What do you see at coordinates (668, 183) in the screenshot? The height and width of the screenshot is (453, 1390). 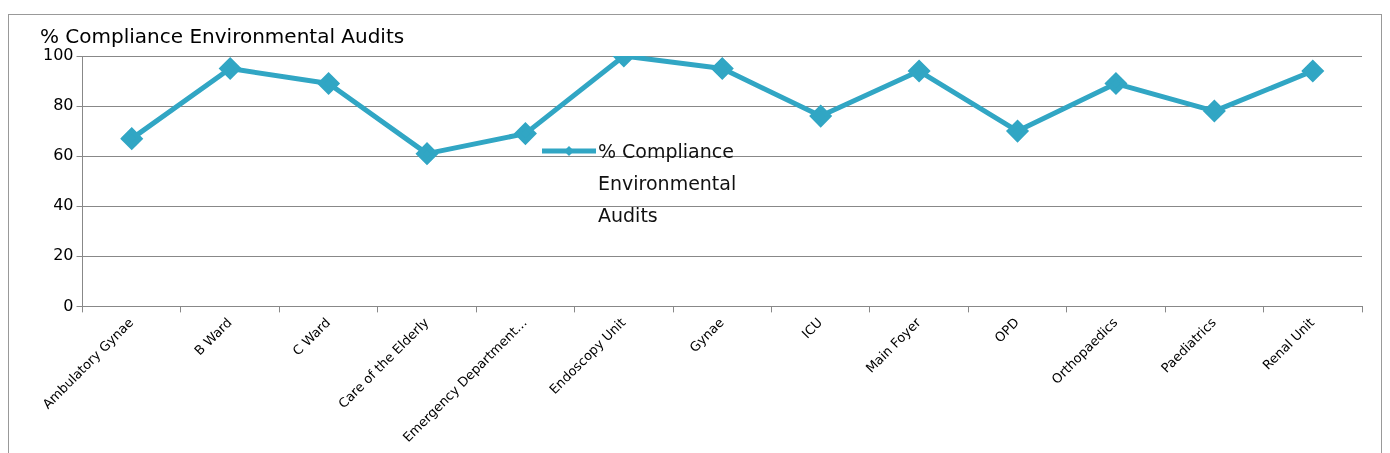 I see `legend-label: % Compliance Environmental Audits` at bounding box center [668, 183].